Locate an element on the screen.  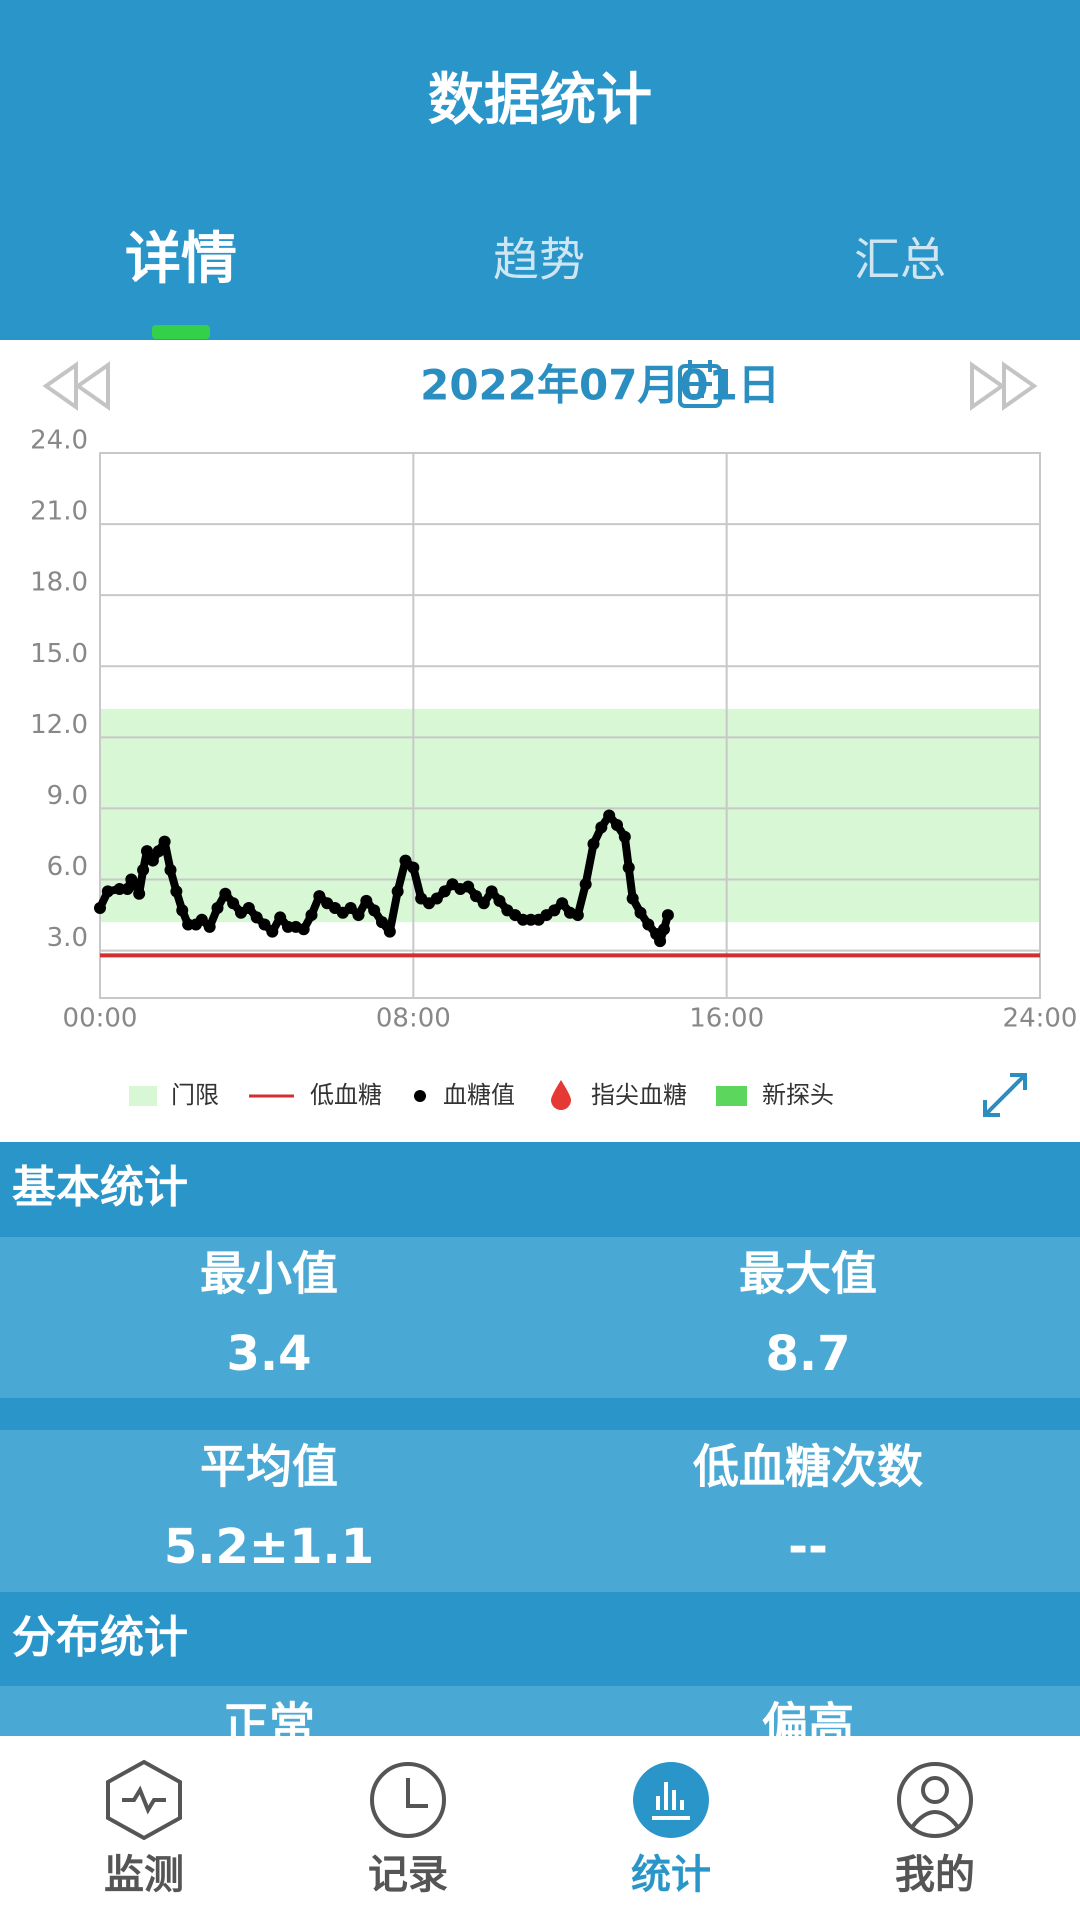
stat-value: 3.4 is located at coordinates (268, 1354).